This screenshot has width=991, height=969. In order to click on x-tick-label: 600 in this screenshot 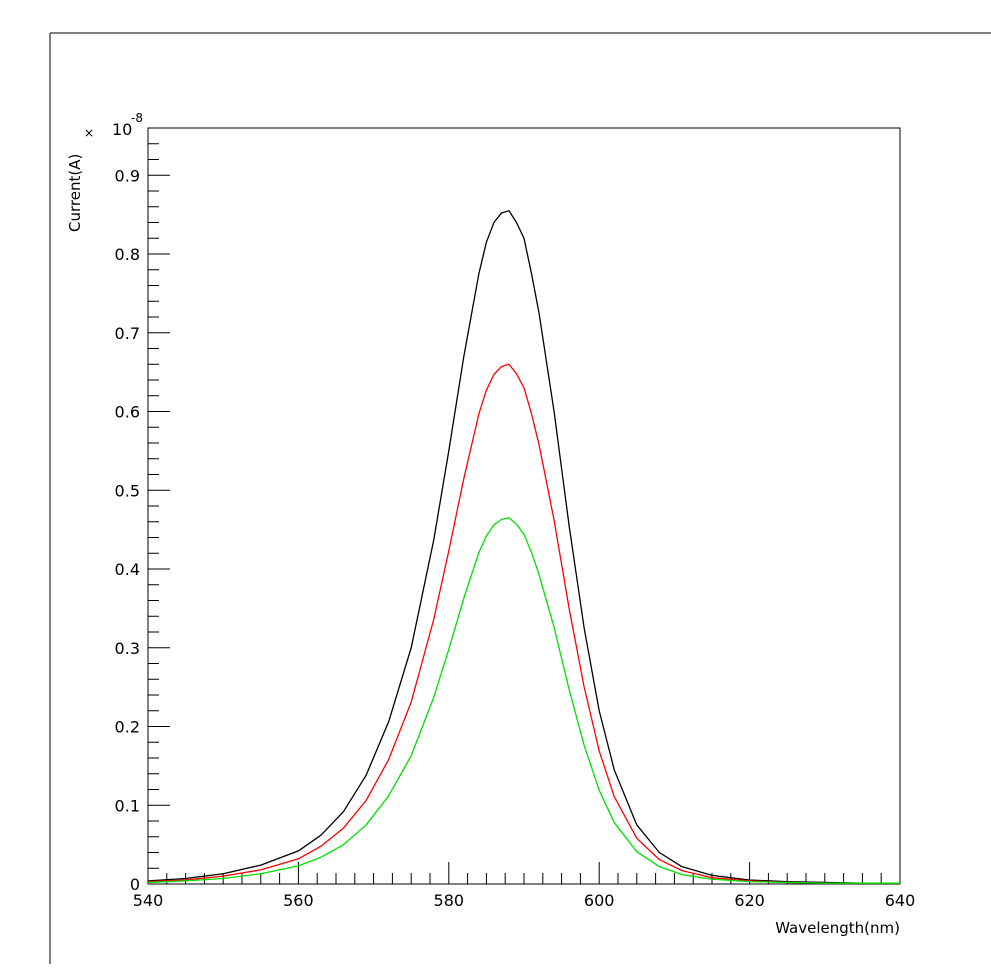, I will do `click(599, 900)`.